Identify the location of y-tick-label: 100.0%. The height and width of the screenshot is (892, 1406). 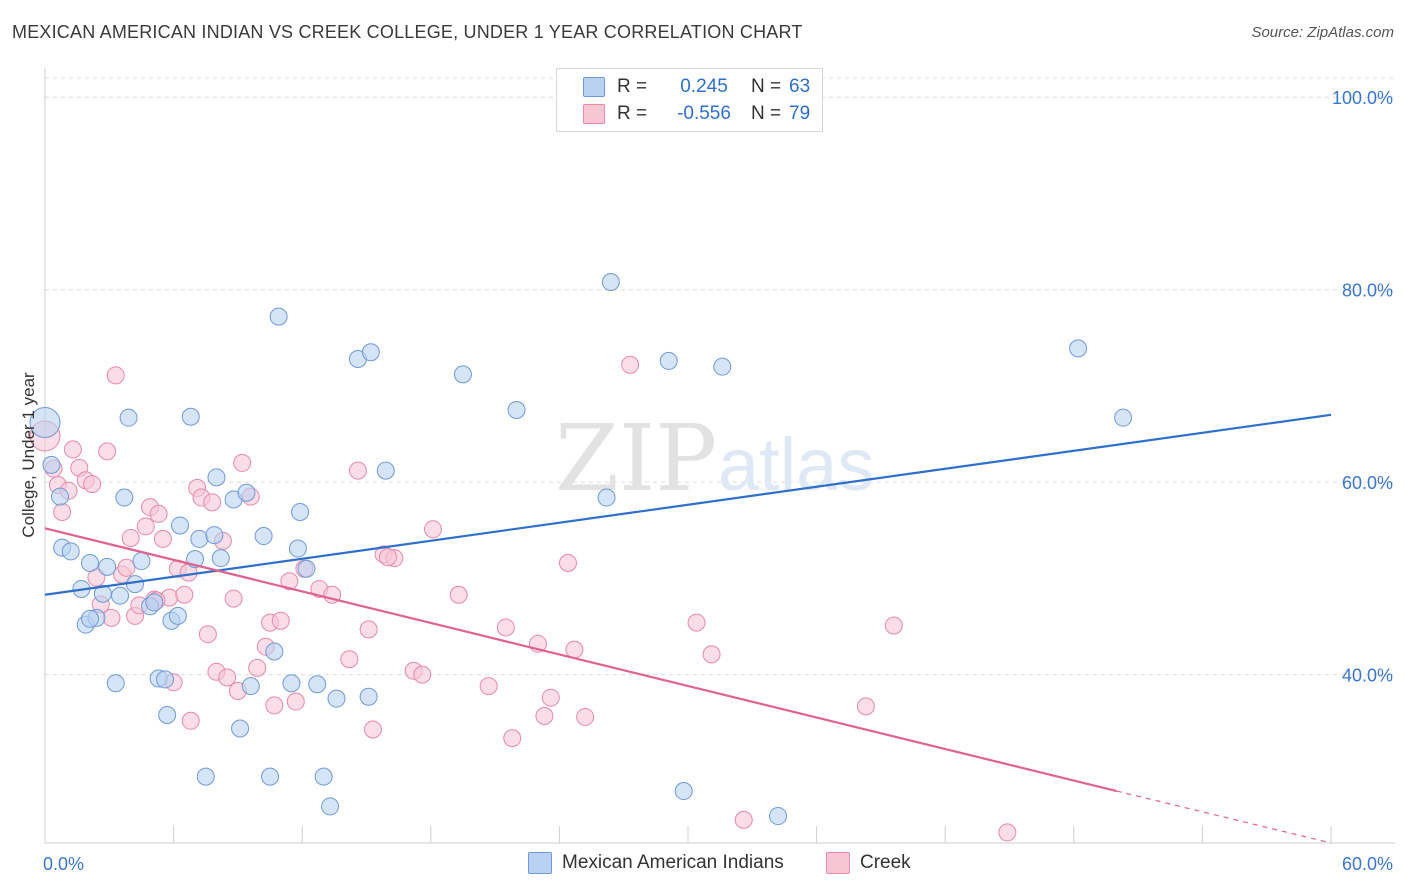
(1362, 98).